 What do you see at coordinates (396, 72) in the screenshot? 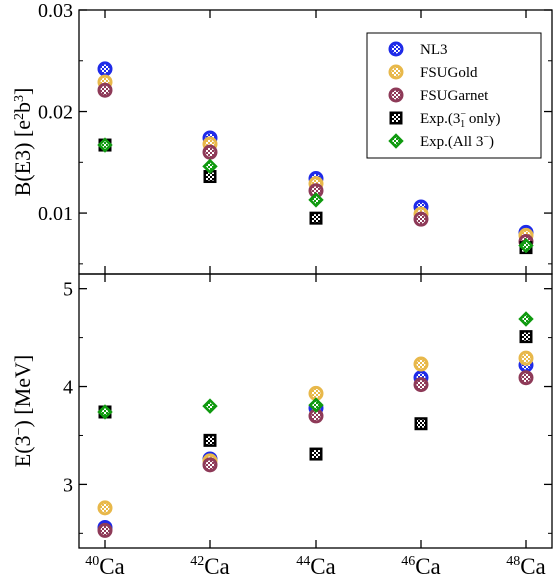
I see `legend-symbol-fsugold` at bounding box center [396, 72].